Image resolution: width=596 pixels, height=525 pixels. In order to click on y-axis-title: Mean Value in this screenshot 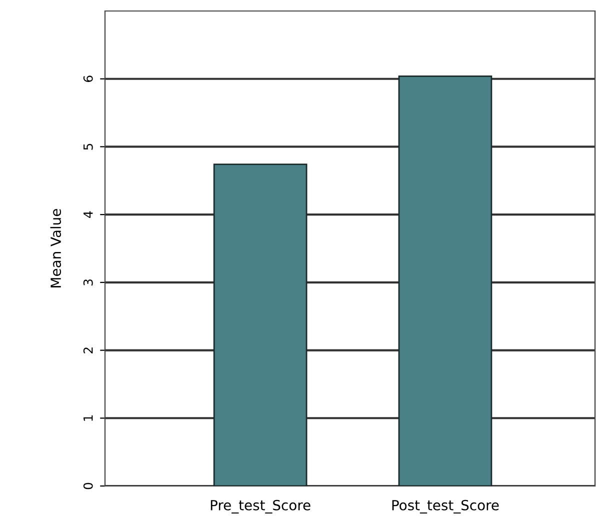, I will do `click(56, 248)`.